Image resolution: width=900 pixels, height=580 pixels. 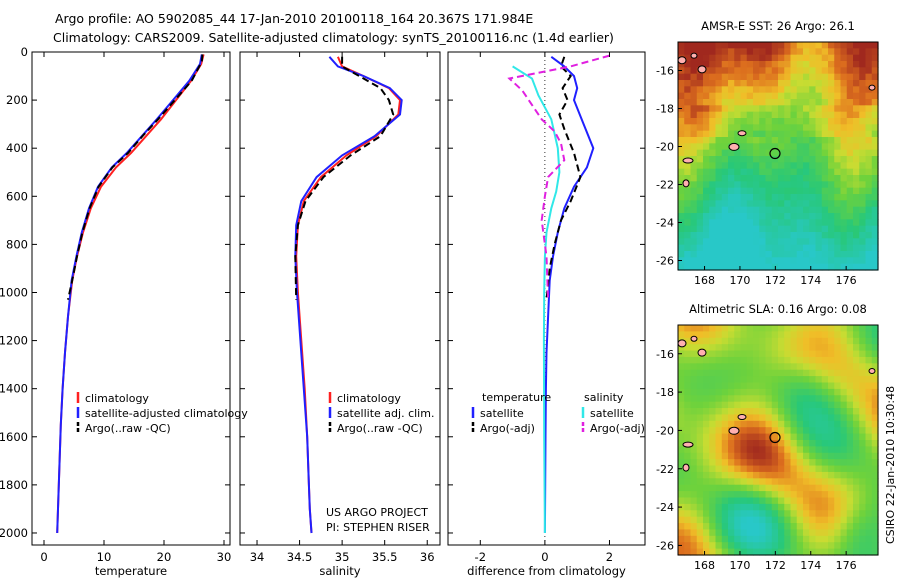 What do you see at coordinates (14, 292) in the screenshot?
I see `y-tick-label: 1000` at bounding box center [14, 292].